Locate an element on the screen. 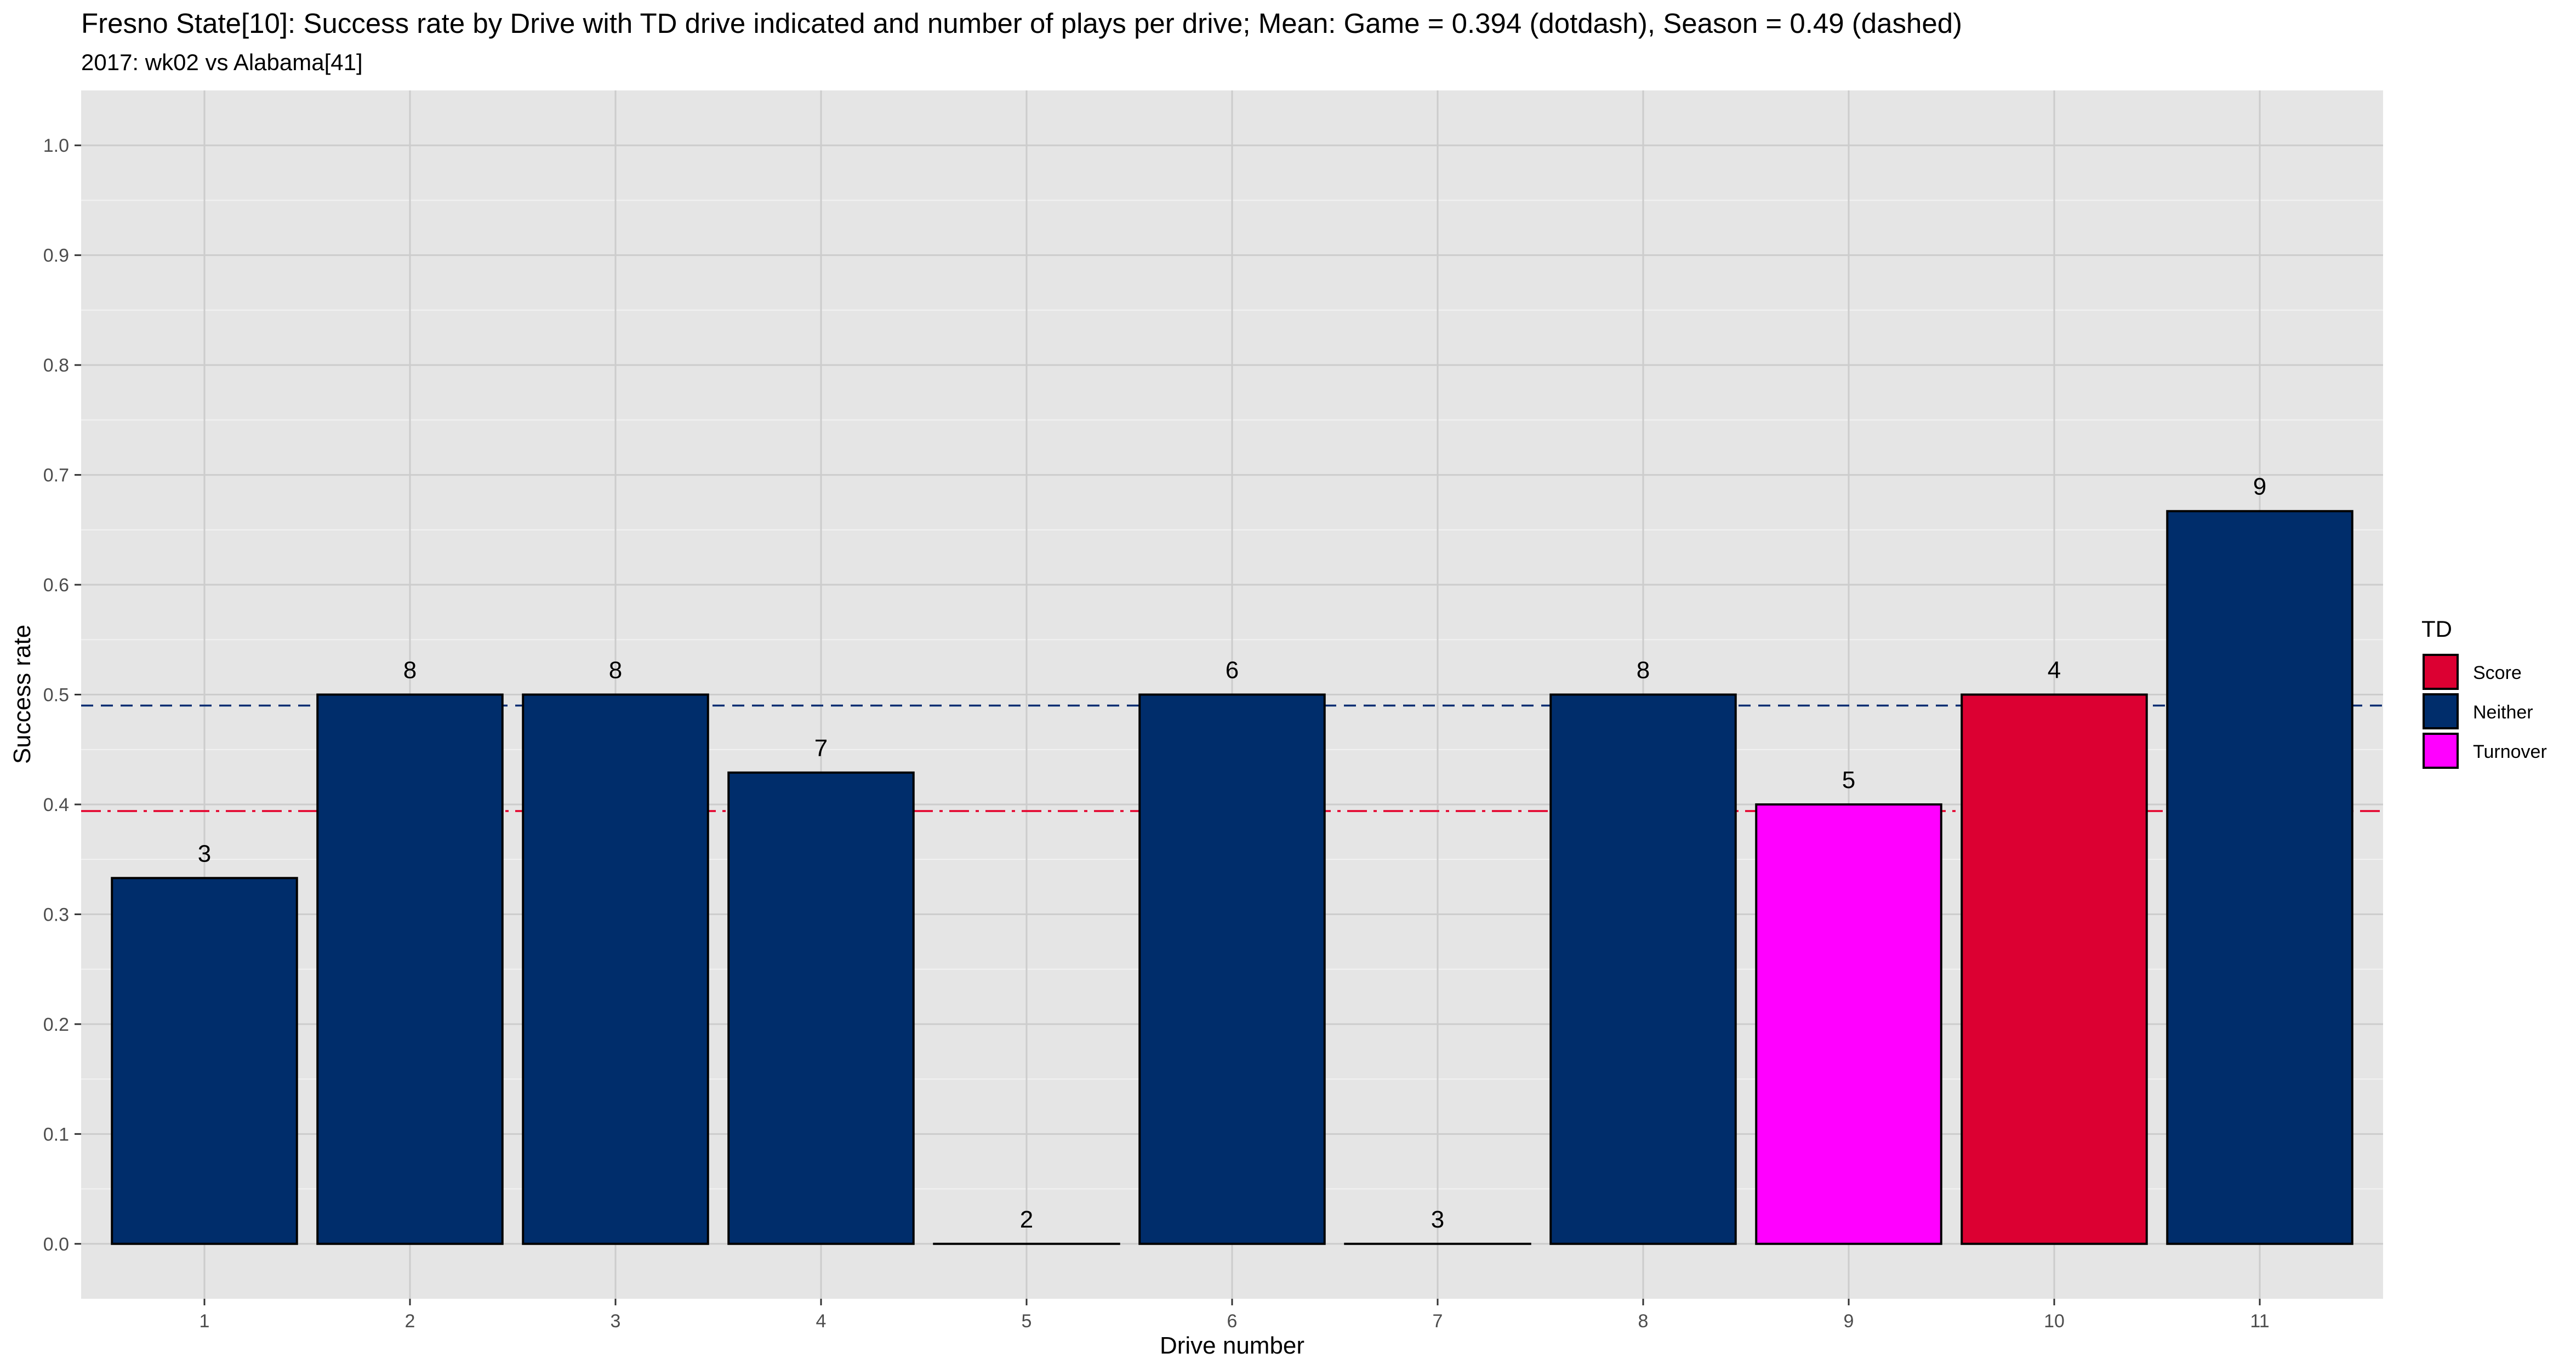  y-tick-label: 0.3 is located at coordinates (56, 914).